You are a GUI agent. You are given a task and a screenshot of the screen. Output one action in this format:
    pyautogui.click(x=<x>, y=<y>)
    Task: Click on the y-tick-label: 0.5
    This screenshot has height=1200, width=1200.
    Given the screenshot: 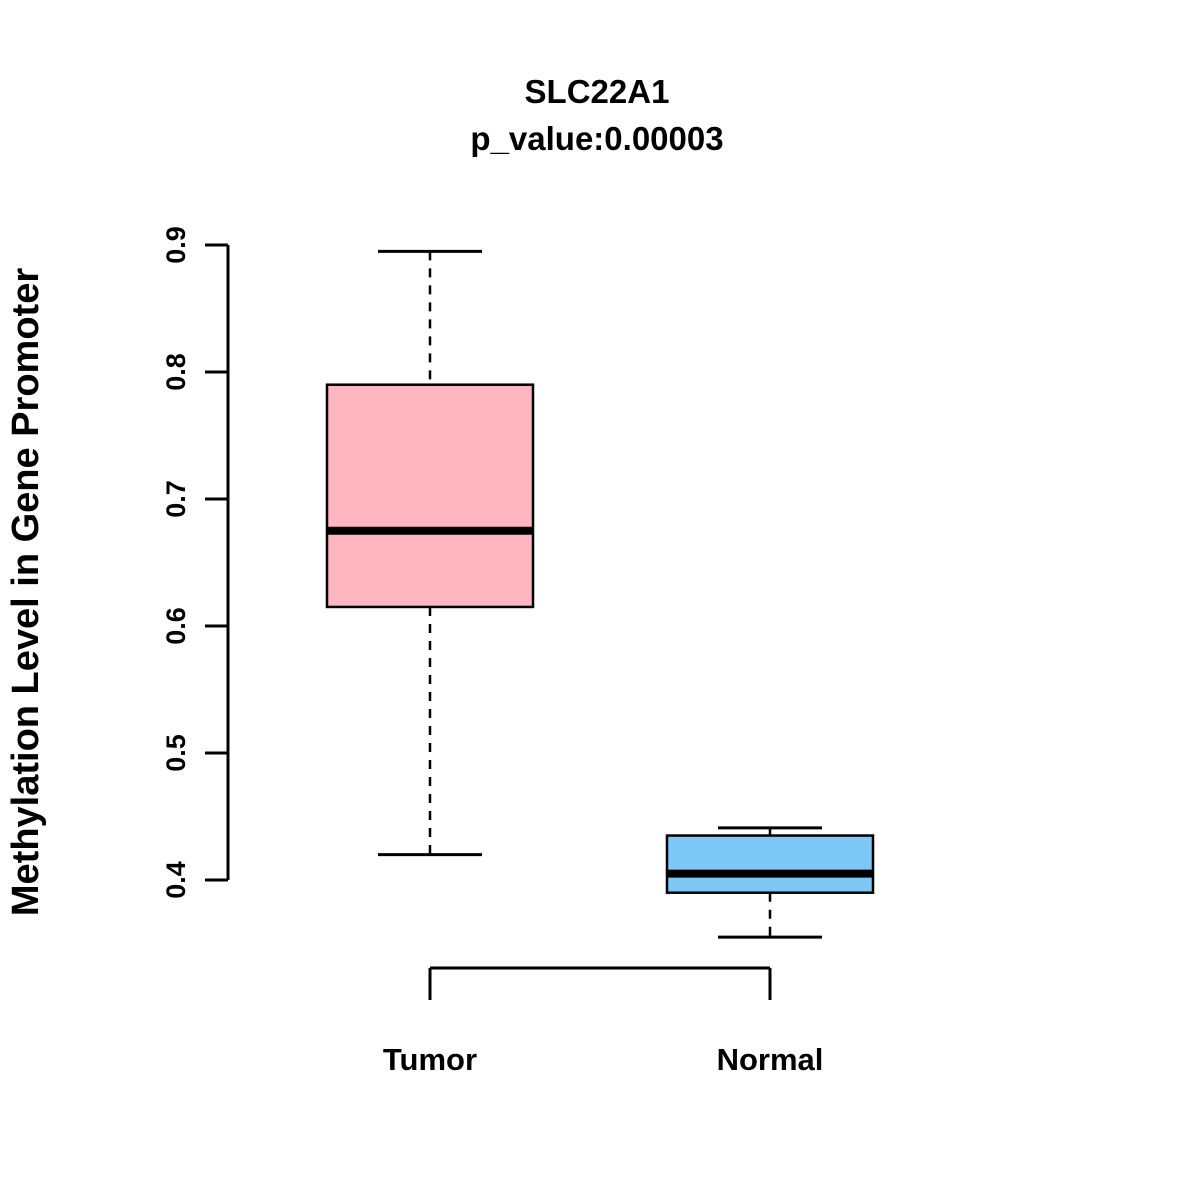 What is the action you would take?
    pyautogui.click(x=176, y=753)
    